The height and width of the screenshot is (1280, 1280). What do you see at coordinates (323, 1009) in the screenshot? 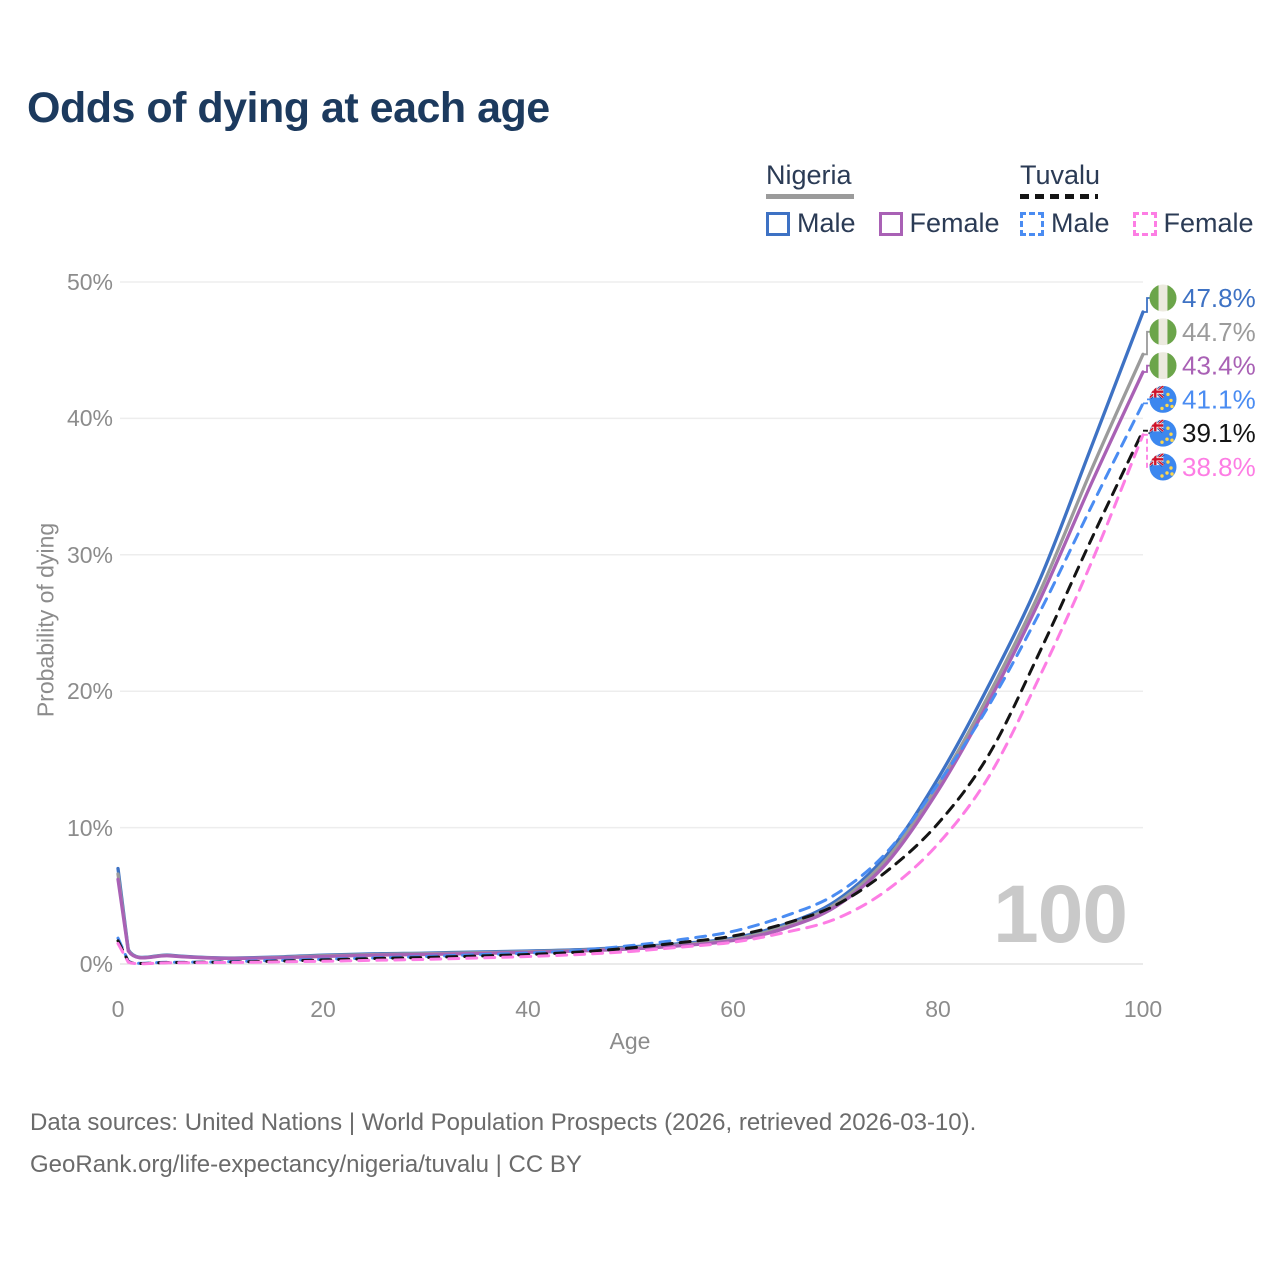
I see `x-tick-label: 20` at bounding box center [323, 1009].